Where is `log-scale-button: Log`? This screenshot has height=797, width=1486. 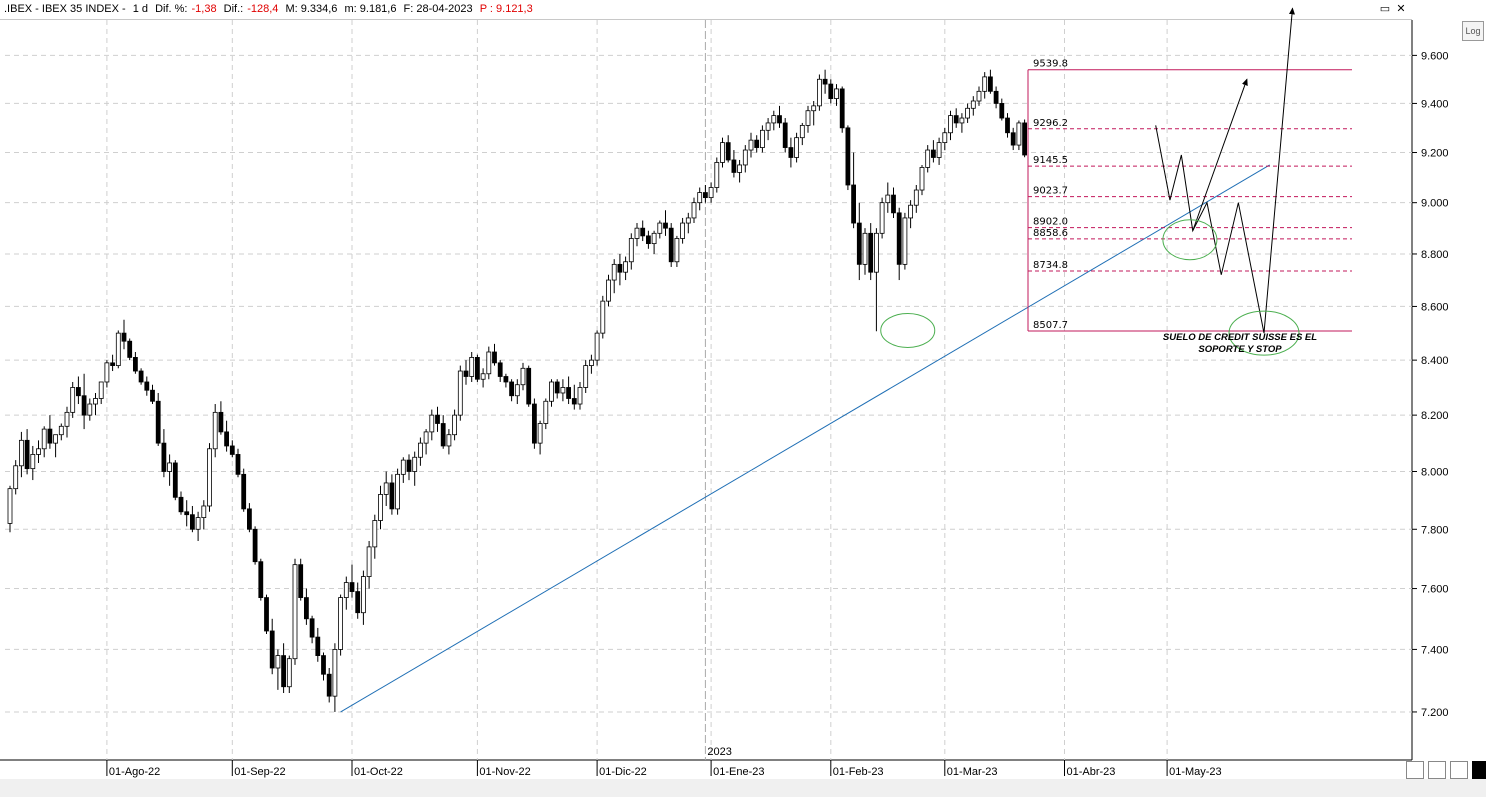
log-scale-button: Log is located at coordinates (1473, 31).